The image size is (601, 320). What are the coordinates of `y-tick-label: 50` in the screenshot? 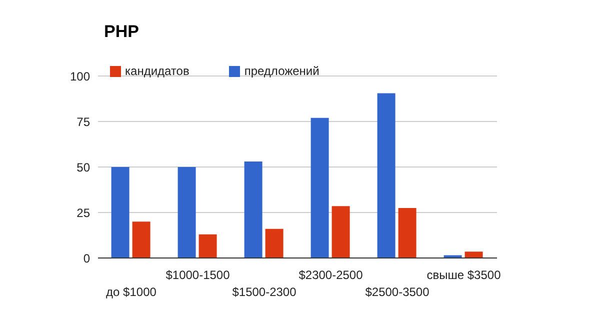 It's located at (83, 167).